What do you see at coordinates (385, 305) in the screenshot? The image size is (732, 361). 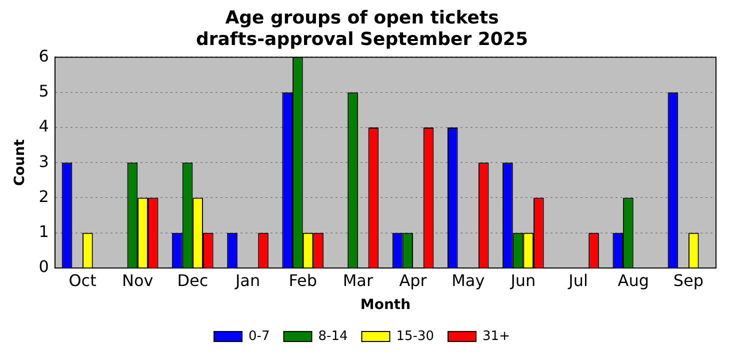 I see `x-axis-title: Month` at bounding box center [385, 305].